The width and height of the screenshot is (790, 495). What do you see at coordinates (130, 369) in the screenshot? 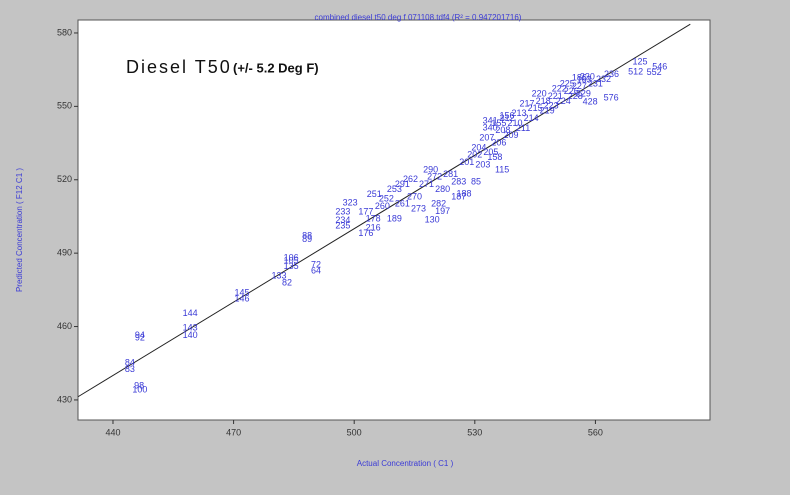
I see `point-label: 83` at bounding box center [130, 369].